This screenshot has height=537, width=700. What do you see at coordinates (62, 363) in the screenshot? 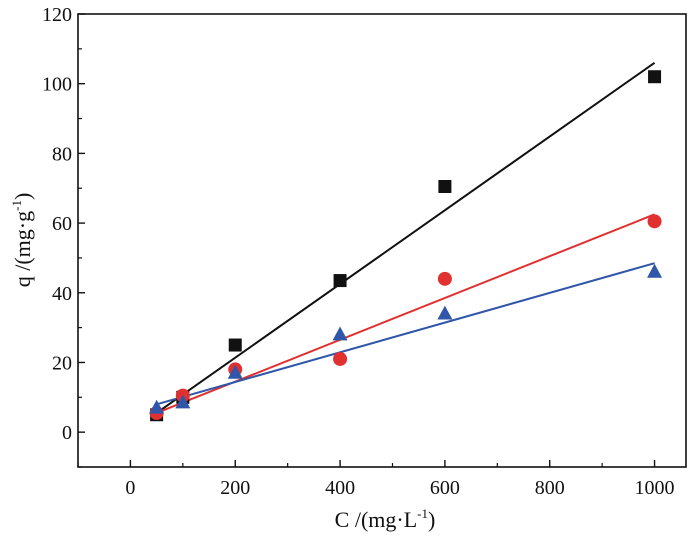
I see `y-tick-label: 20` at bounding box center [62, 363].